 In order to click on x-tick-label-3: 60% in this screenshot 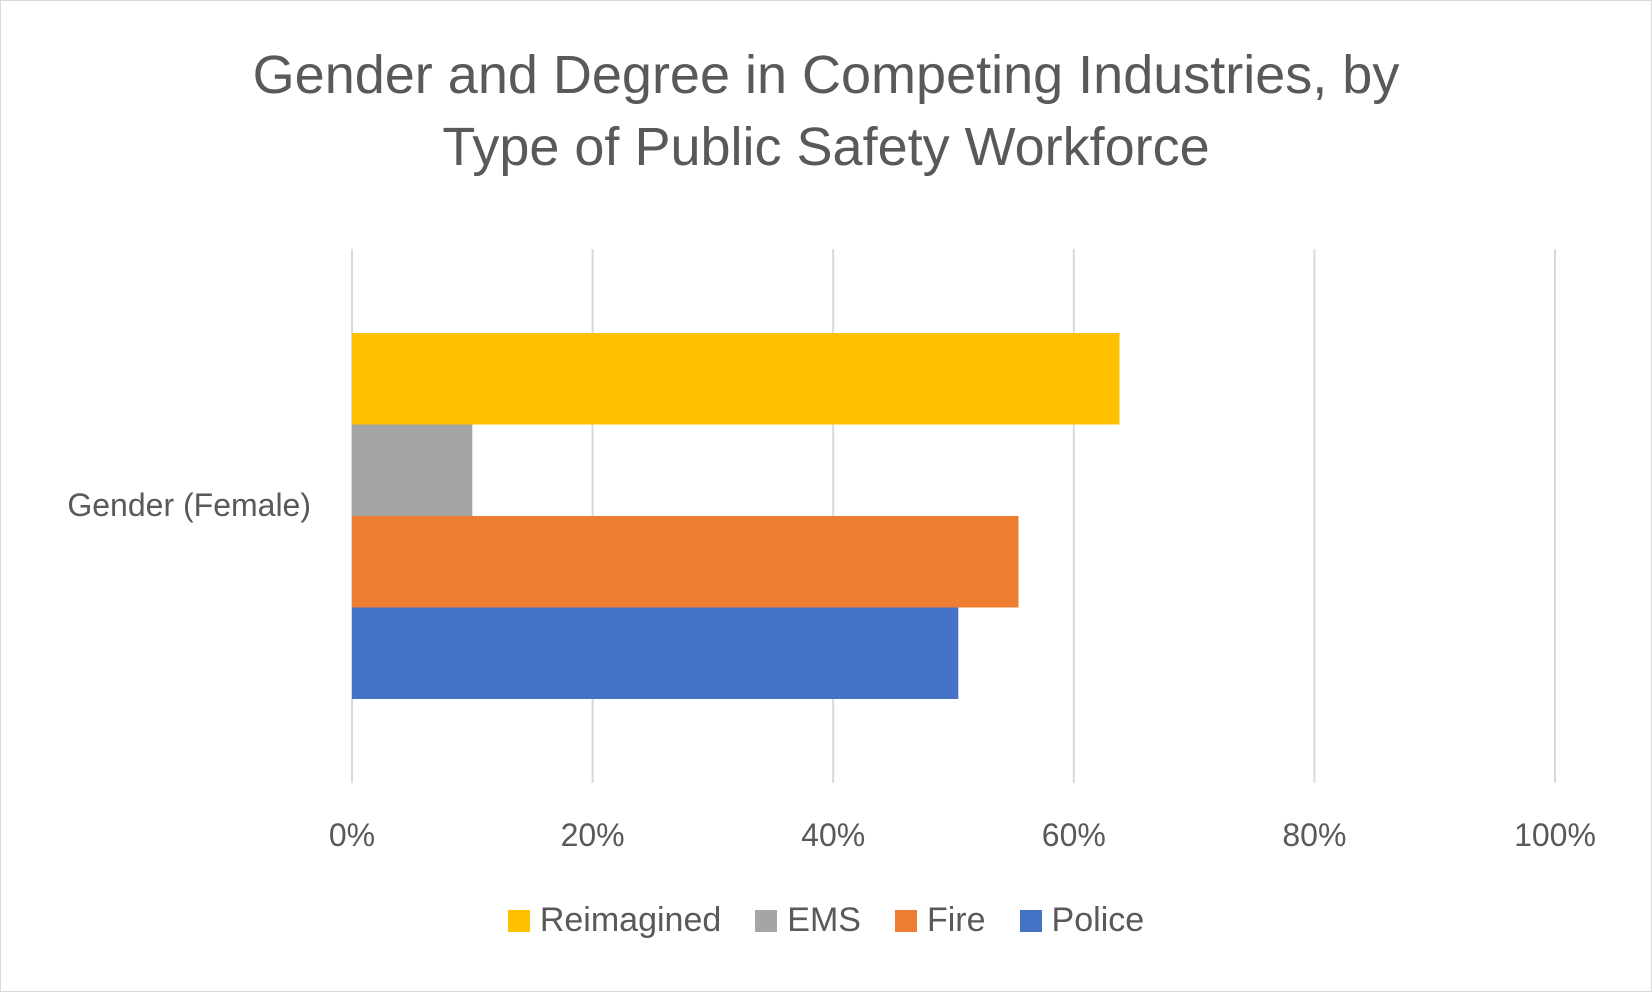, I will do `click(1074, 835)`.